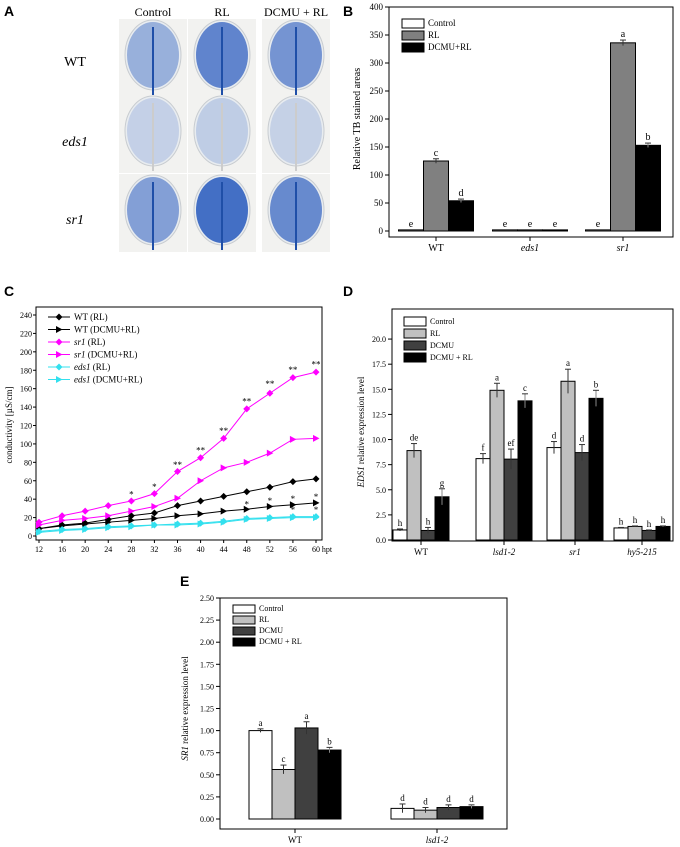 This screenshot has height=847, width=680. I want to click on x-tick-label: 40, so click(201, 549).